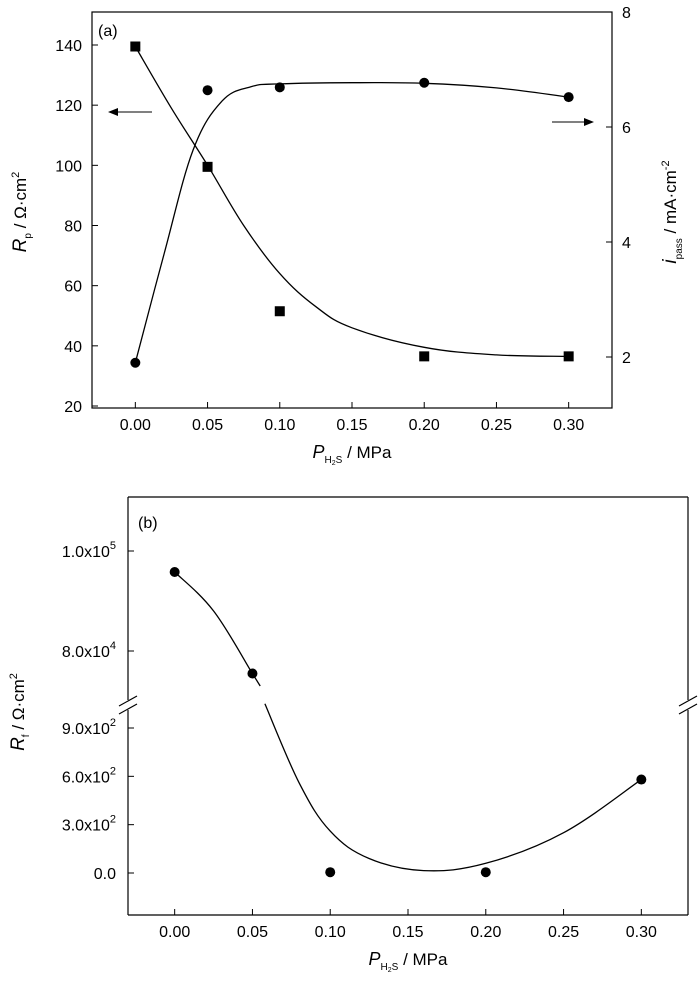 Image resolution: width=700 pixels, height=986 pixels. I want to click on y-left-tick-label: 40, so click(73, 347).